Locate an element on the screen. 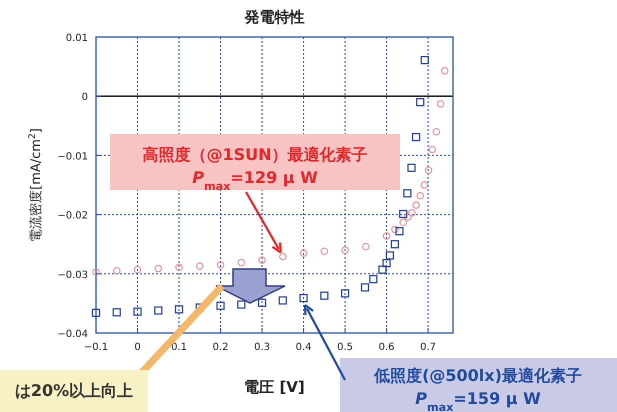  y-tick-label: −0.02 is located at coordinates (72, 216).